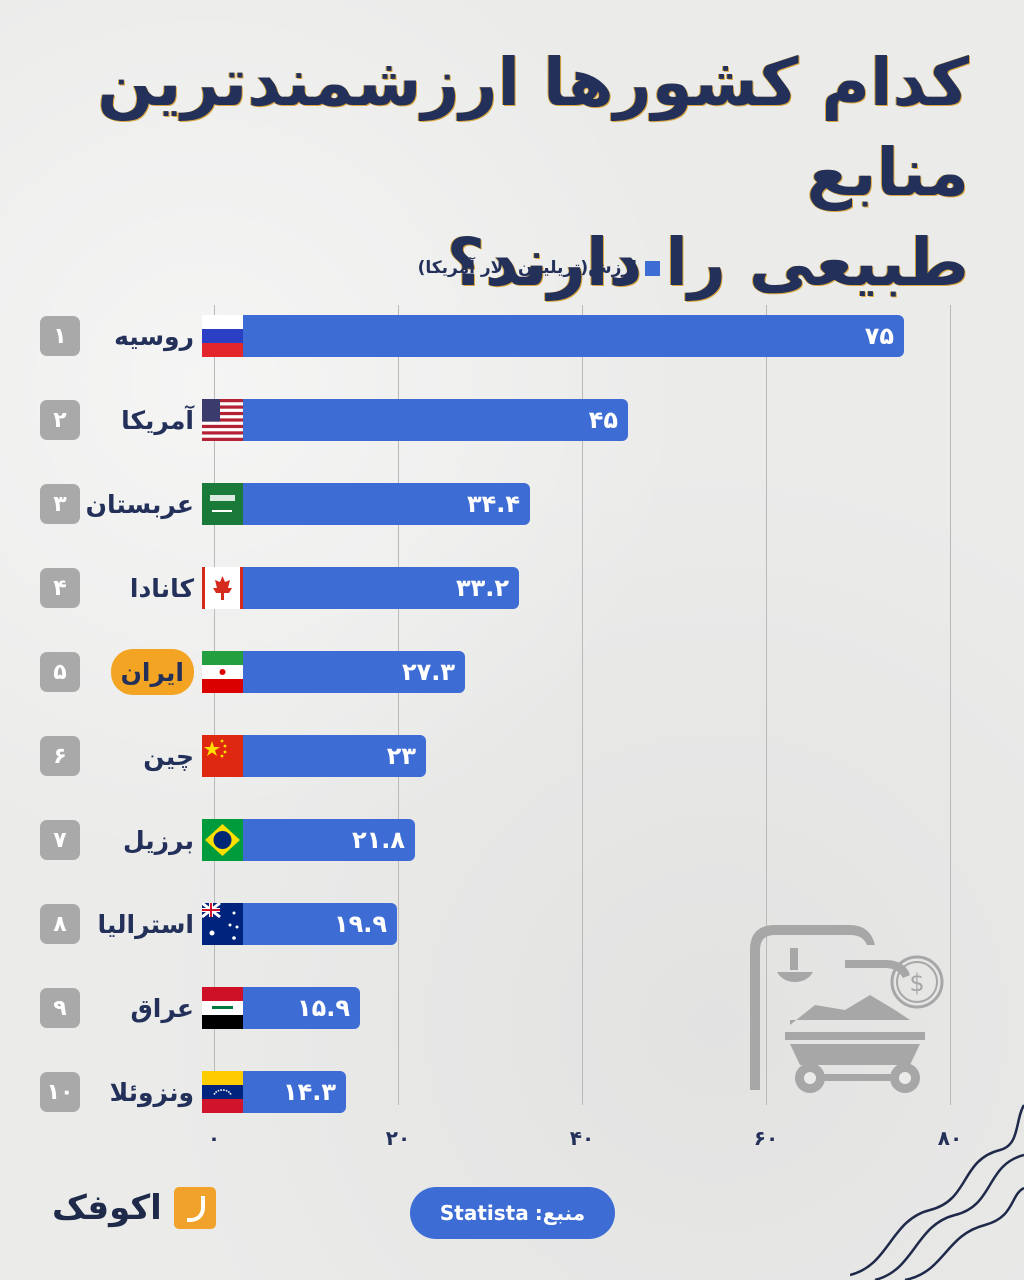 This screenshot has width=1024, height=1280. I want to click on x-tick-label: ۸۰, so click(950, 1138).